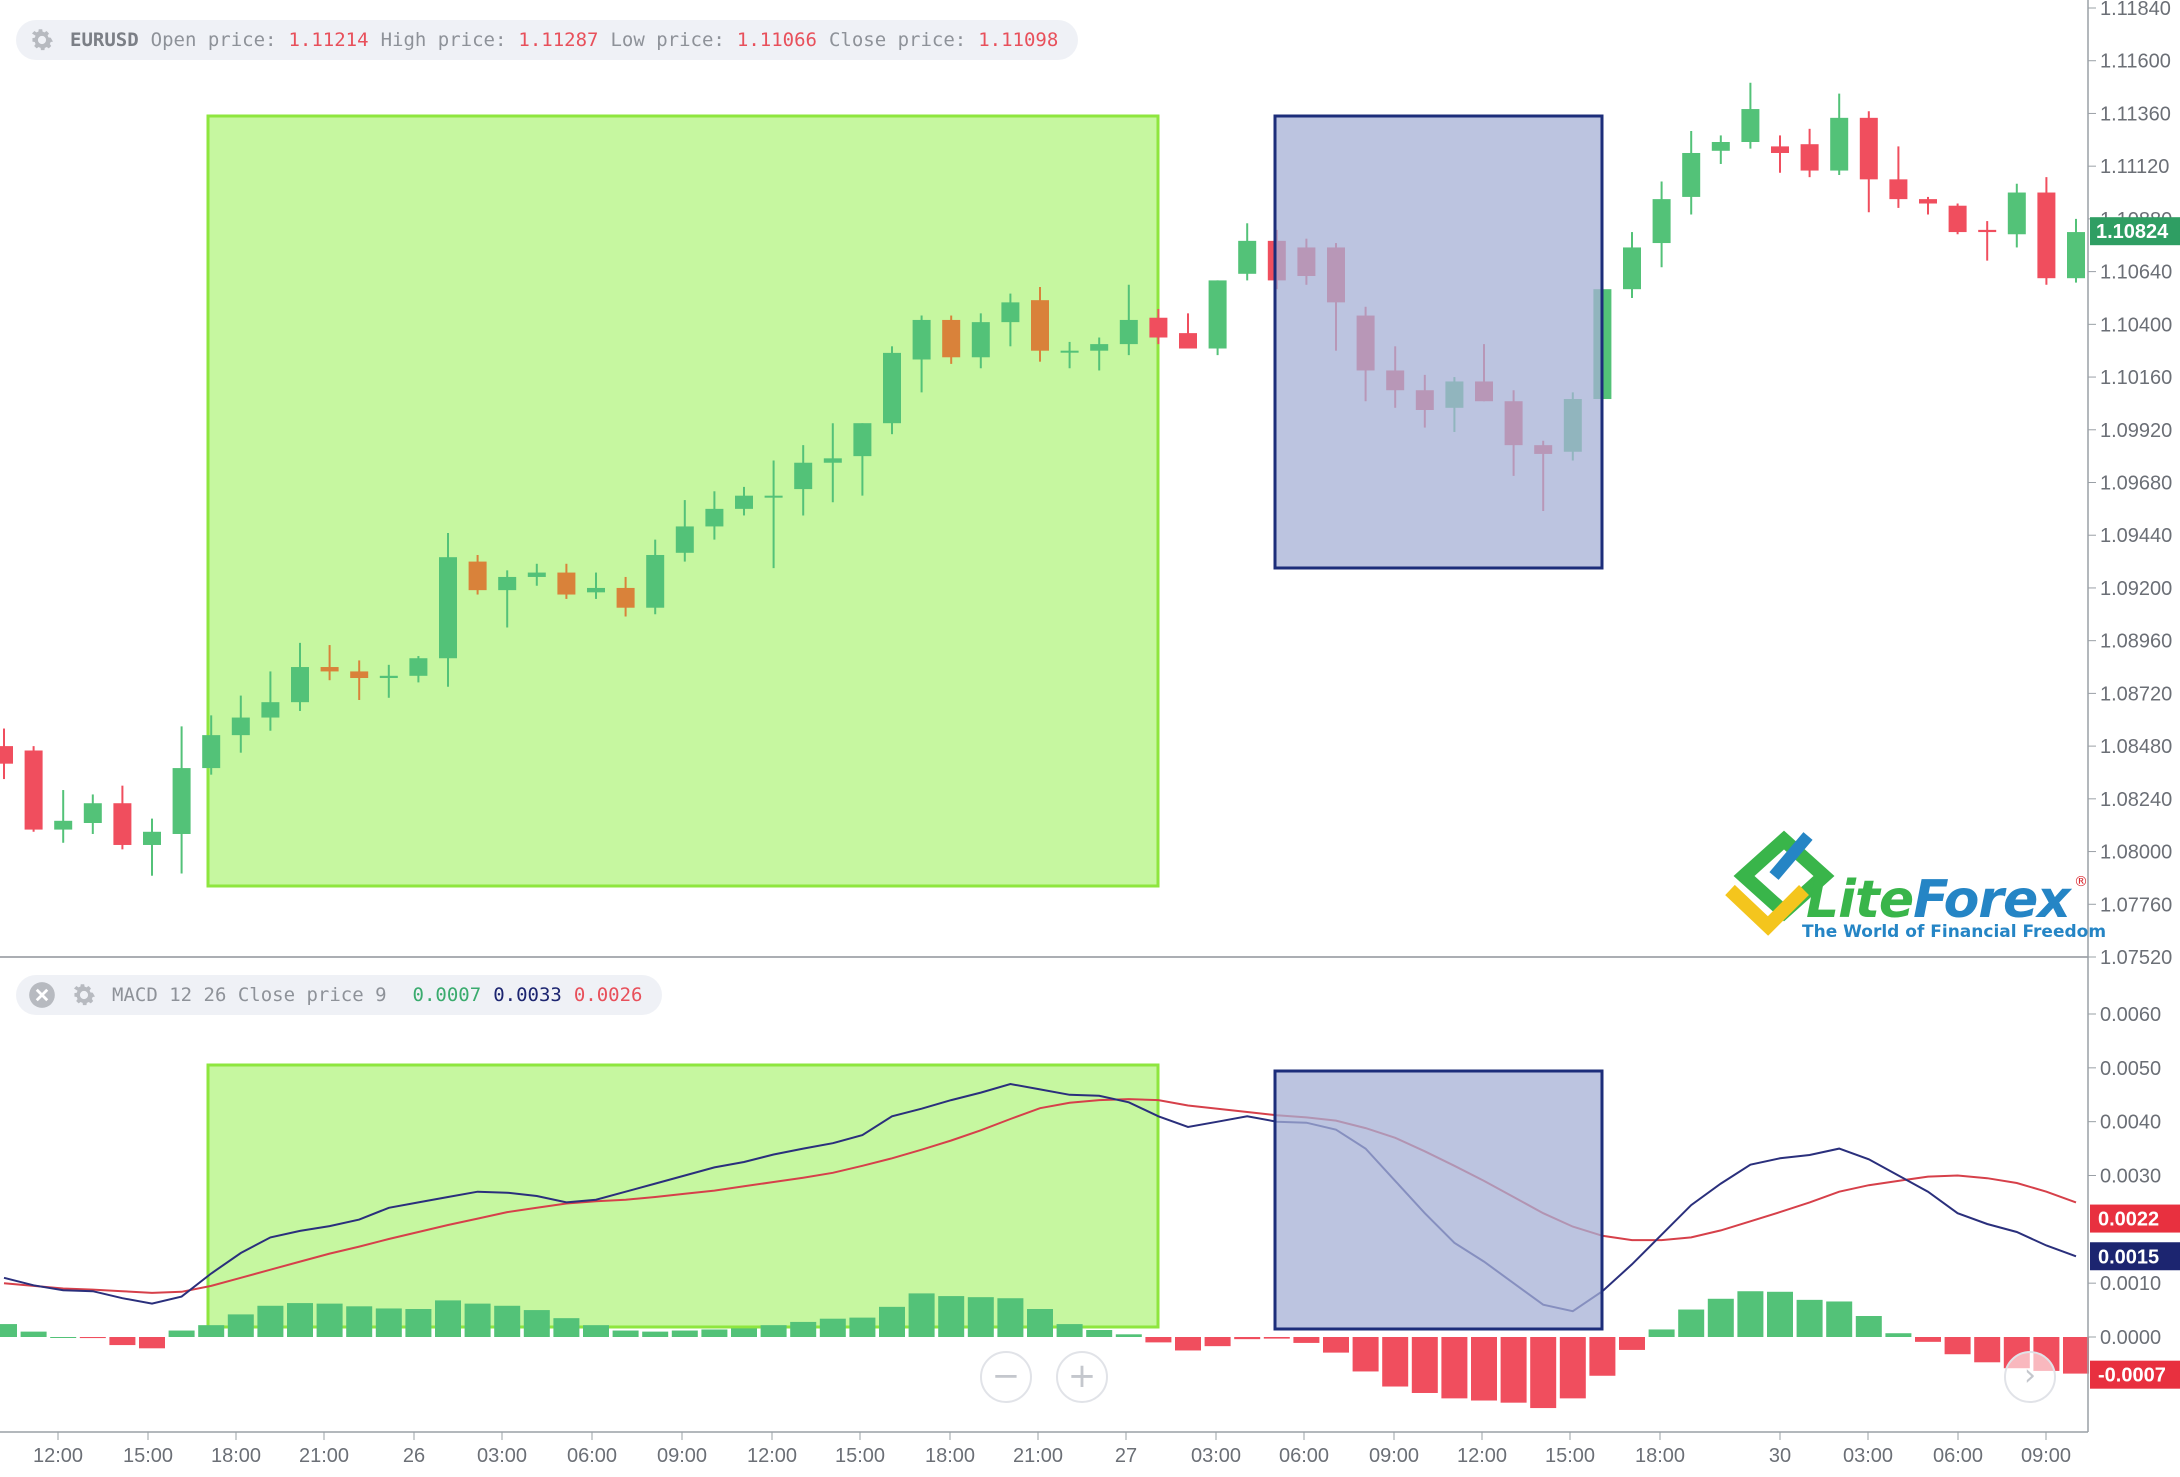 Image resolution: width=2180 pixels, height=1477 pixels. Describe the element at coordinates (213, 40) in the screenshot. I see `open-label: Open price:` at that location.